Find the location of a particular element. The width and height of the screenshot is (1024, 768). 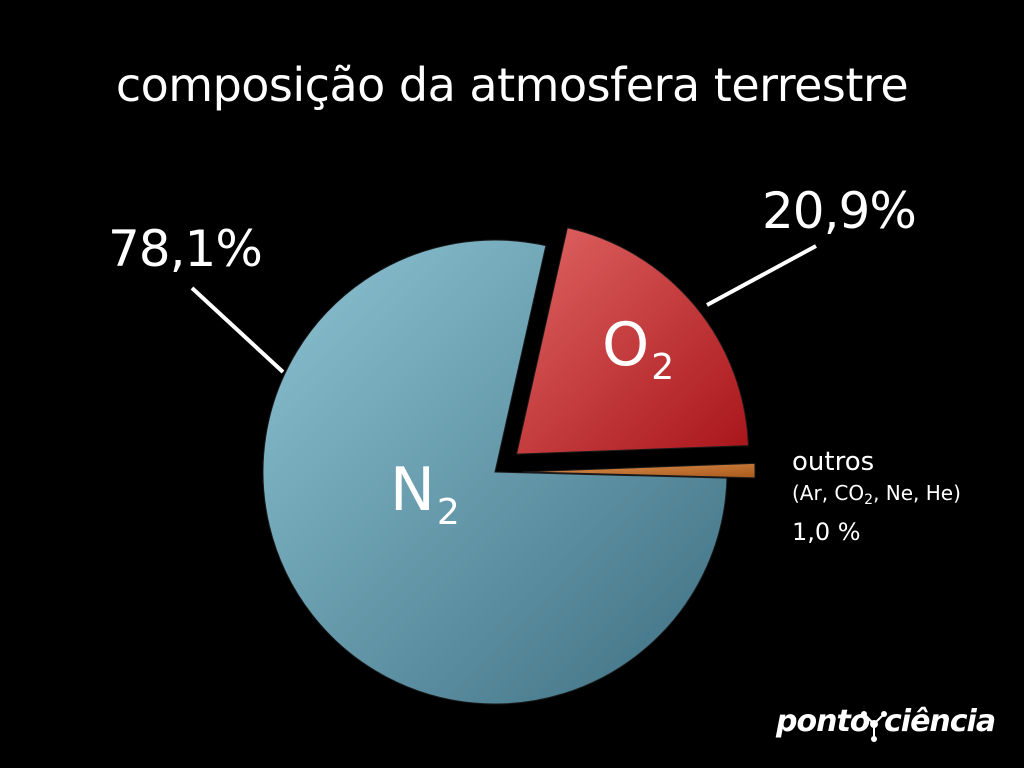

formula-n2-subscript: 2 is located at coordinates (448, 512).